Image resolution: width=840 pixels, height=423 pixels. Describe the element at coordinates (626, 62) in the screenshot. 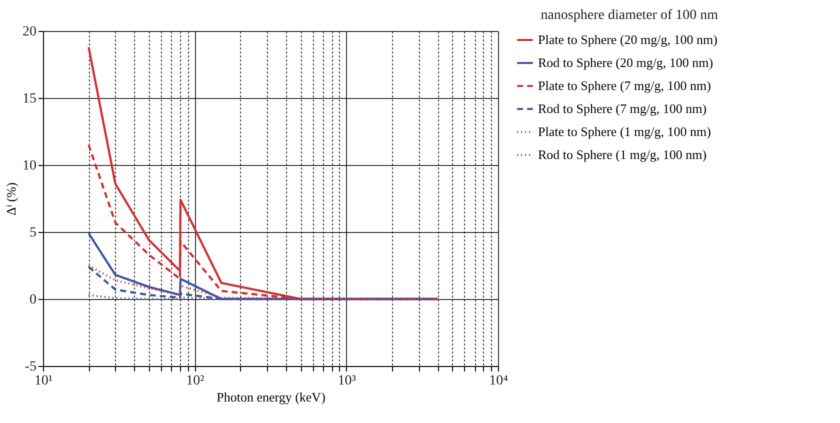

I see `legend-label: Rod to Sphere (20 mg/g, 100 nm)` at that location.